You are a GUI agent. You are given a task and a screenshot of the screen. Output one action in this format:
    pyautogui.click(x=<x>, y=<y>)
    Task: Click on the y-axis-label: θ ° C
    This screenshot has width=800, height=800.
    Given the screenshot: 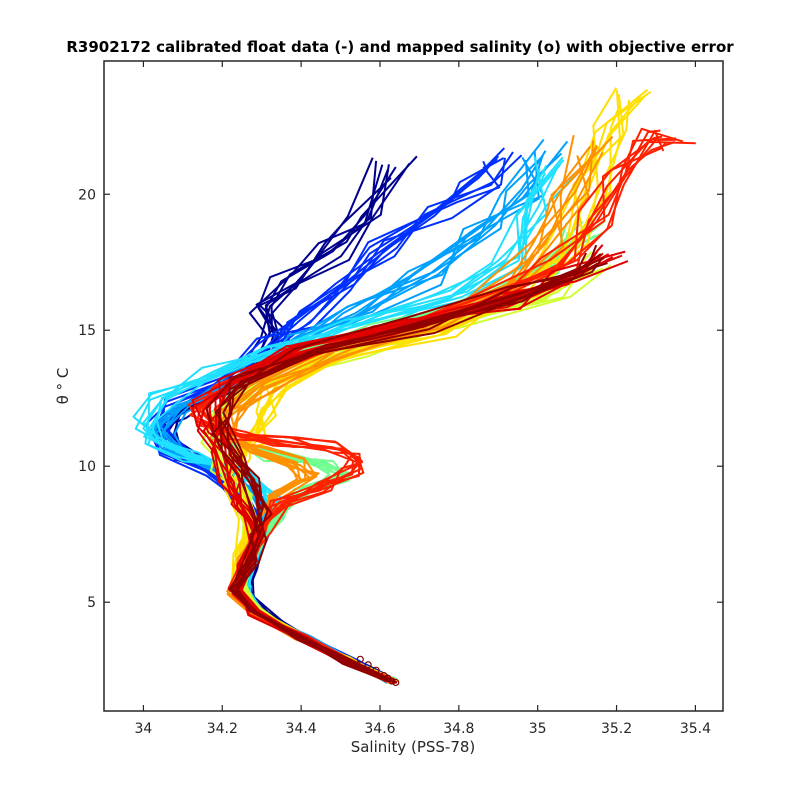 What is the action you would take?
    pyautogui.click(x=63, y=386)
    